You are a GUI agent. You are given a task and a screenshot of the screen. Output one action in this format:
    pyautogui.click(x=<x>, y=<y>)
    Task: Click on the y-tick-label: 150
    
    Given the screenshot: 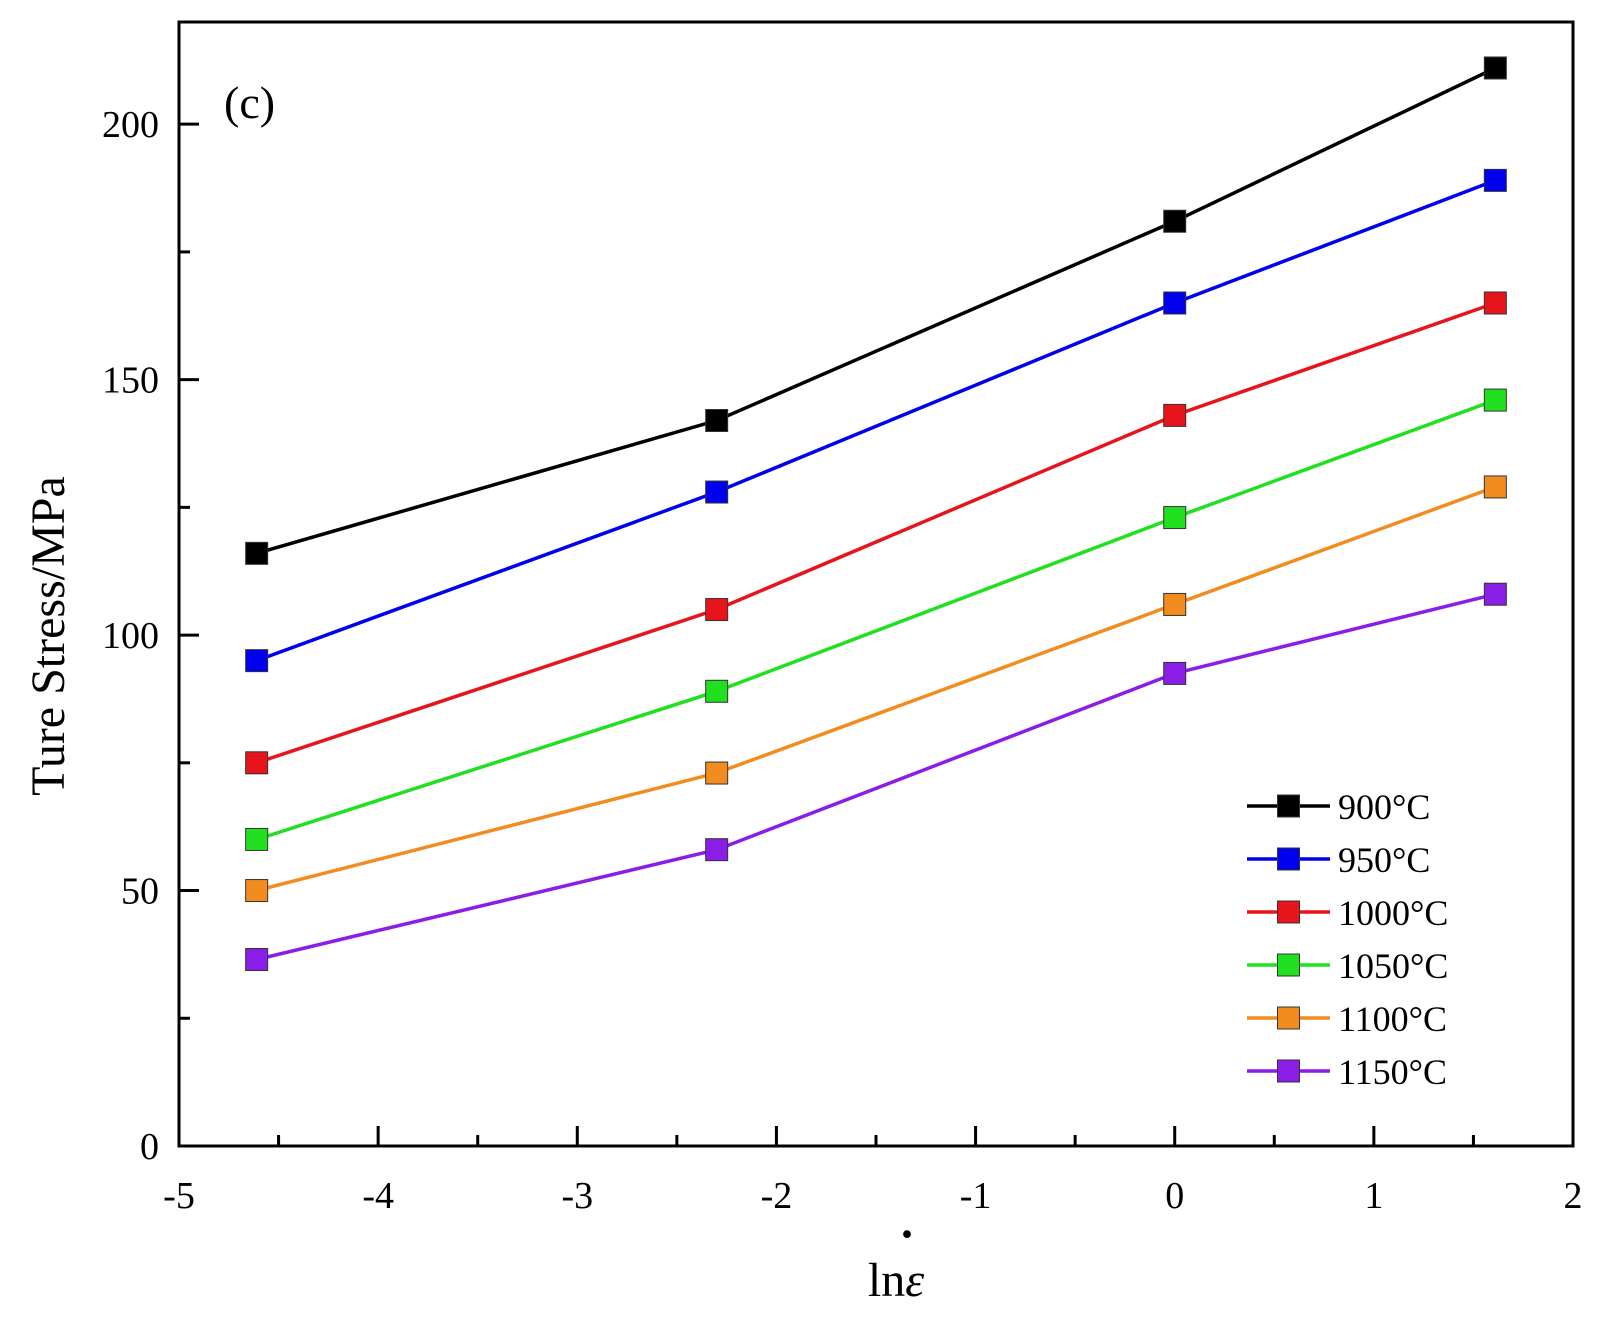 What is the action you would take?
    pyautogui.click(x=130, y=381)
    